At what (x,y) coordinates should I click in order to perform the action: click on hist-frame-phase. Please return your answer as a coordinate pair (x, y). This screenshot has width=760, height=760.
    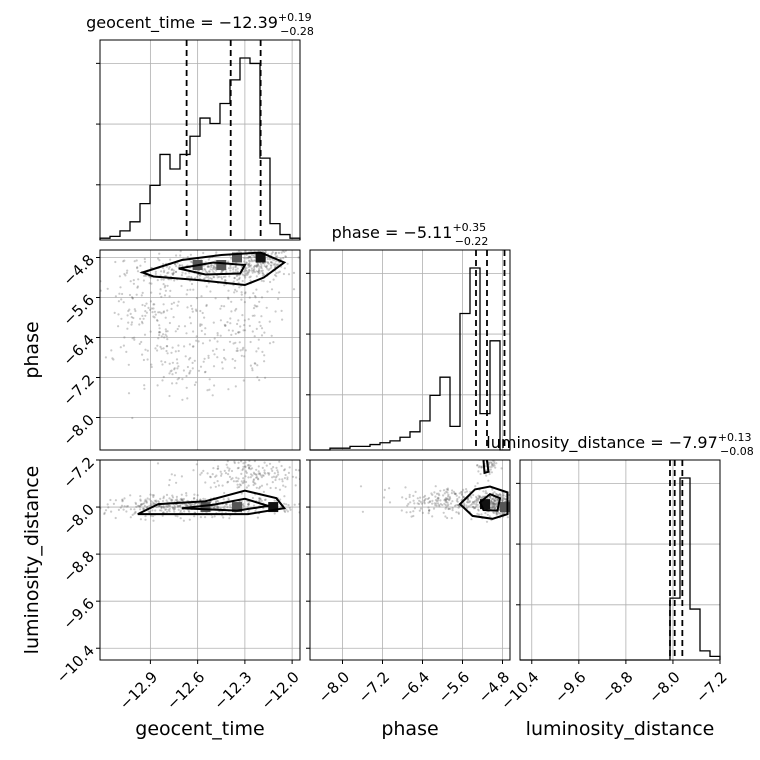
    Looking at the image, I should click on (410, 350).